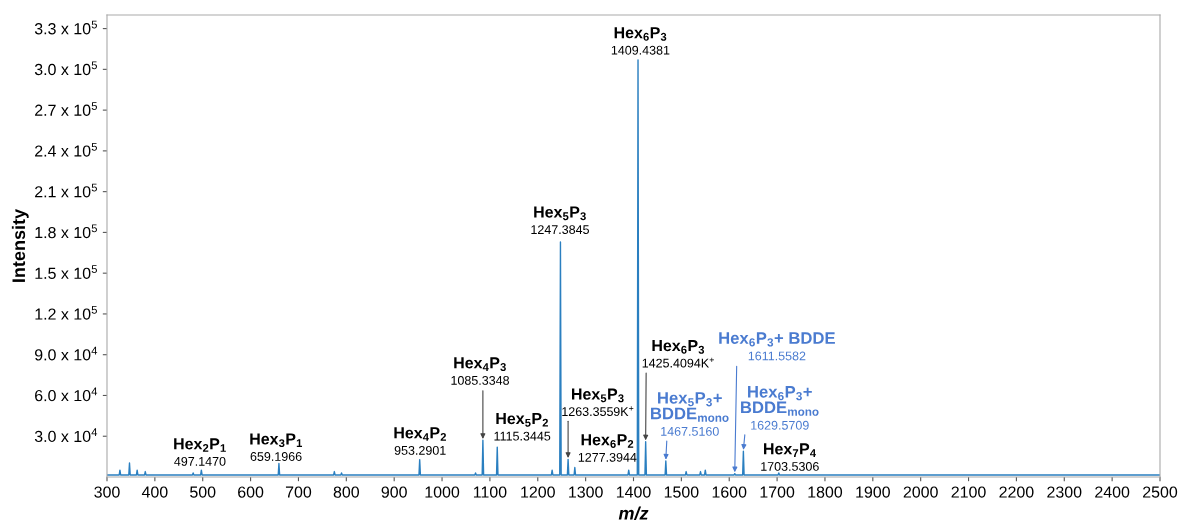 The width and height of the screenshot is (1182, 529). Describe the element at coordinates (1016, 492) in the screenshot. I see `x-tick-label: 2200` at that location.